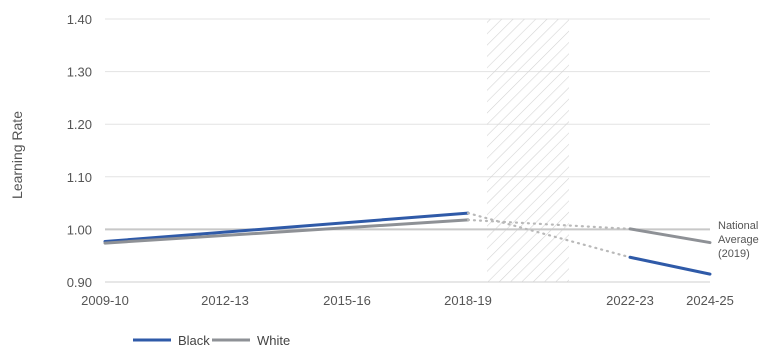  I want to click on y-axis-label: Learning Rate, so click(17, 155).